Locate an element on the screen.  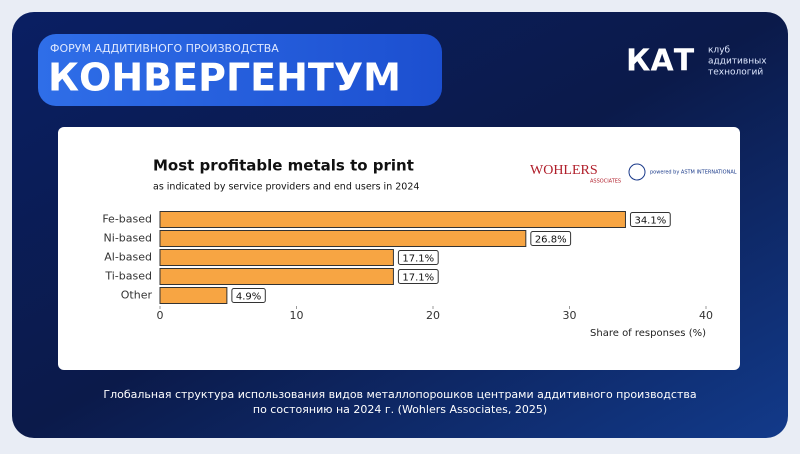
x-axis-label: Share of responses (%) is located at coordinates (648, 333).